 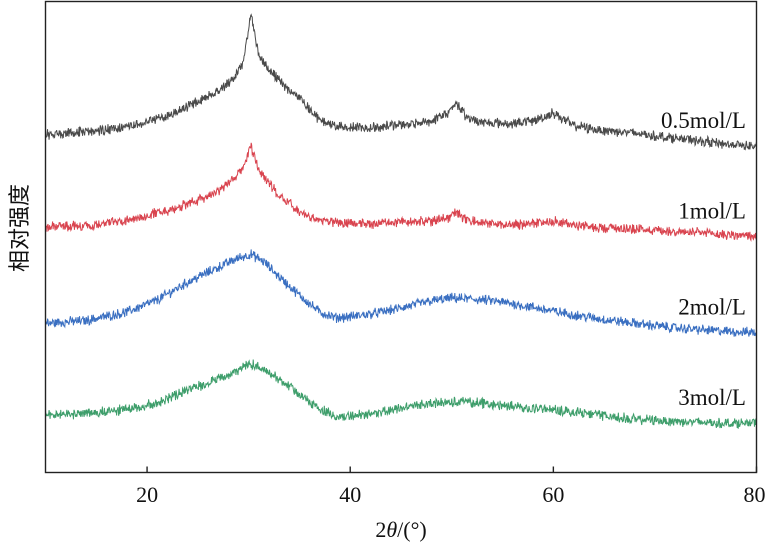 I want to click on x-axis-label-theta: θ, so click(x=391, y=529).